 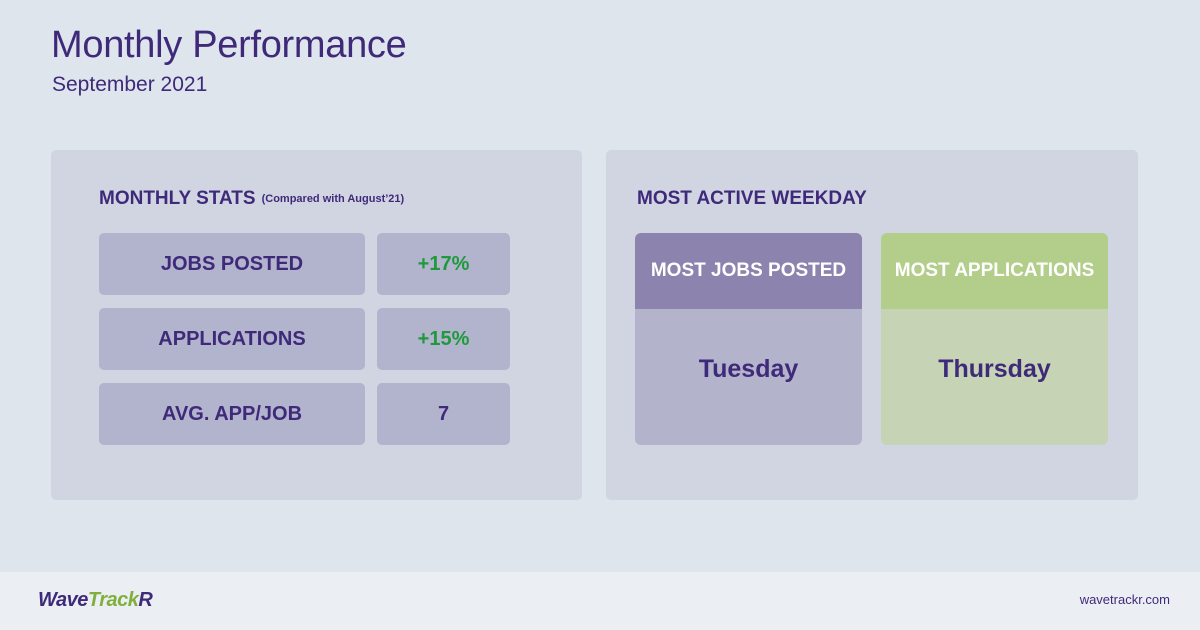 What do you see at coordinates (443, 414) in the screenshot?
I see `stat-value-avg-app-job: 7` at bounding box center [443, 414].